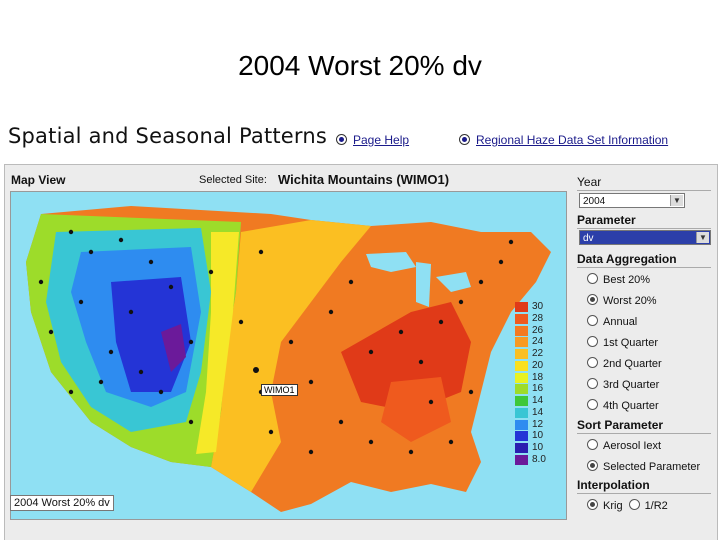 The image size is (720, 540). I want to click on scale-label: 8.0, so click(539, 459).